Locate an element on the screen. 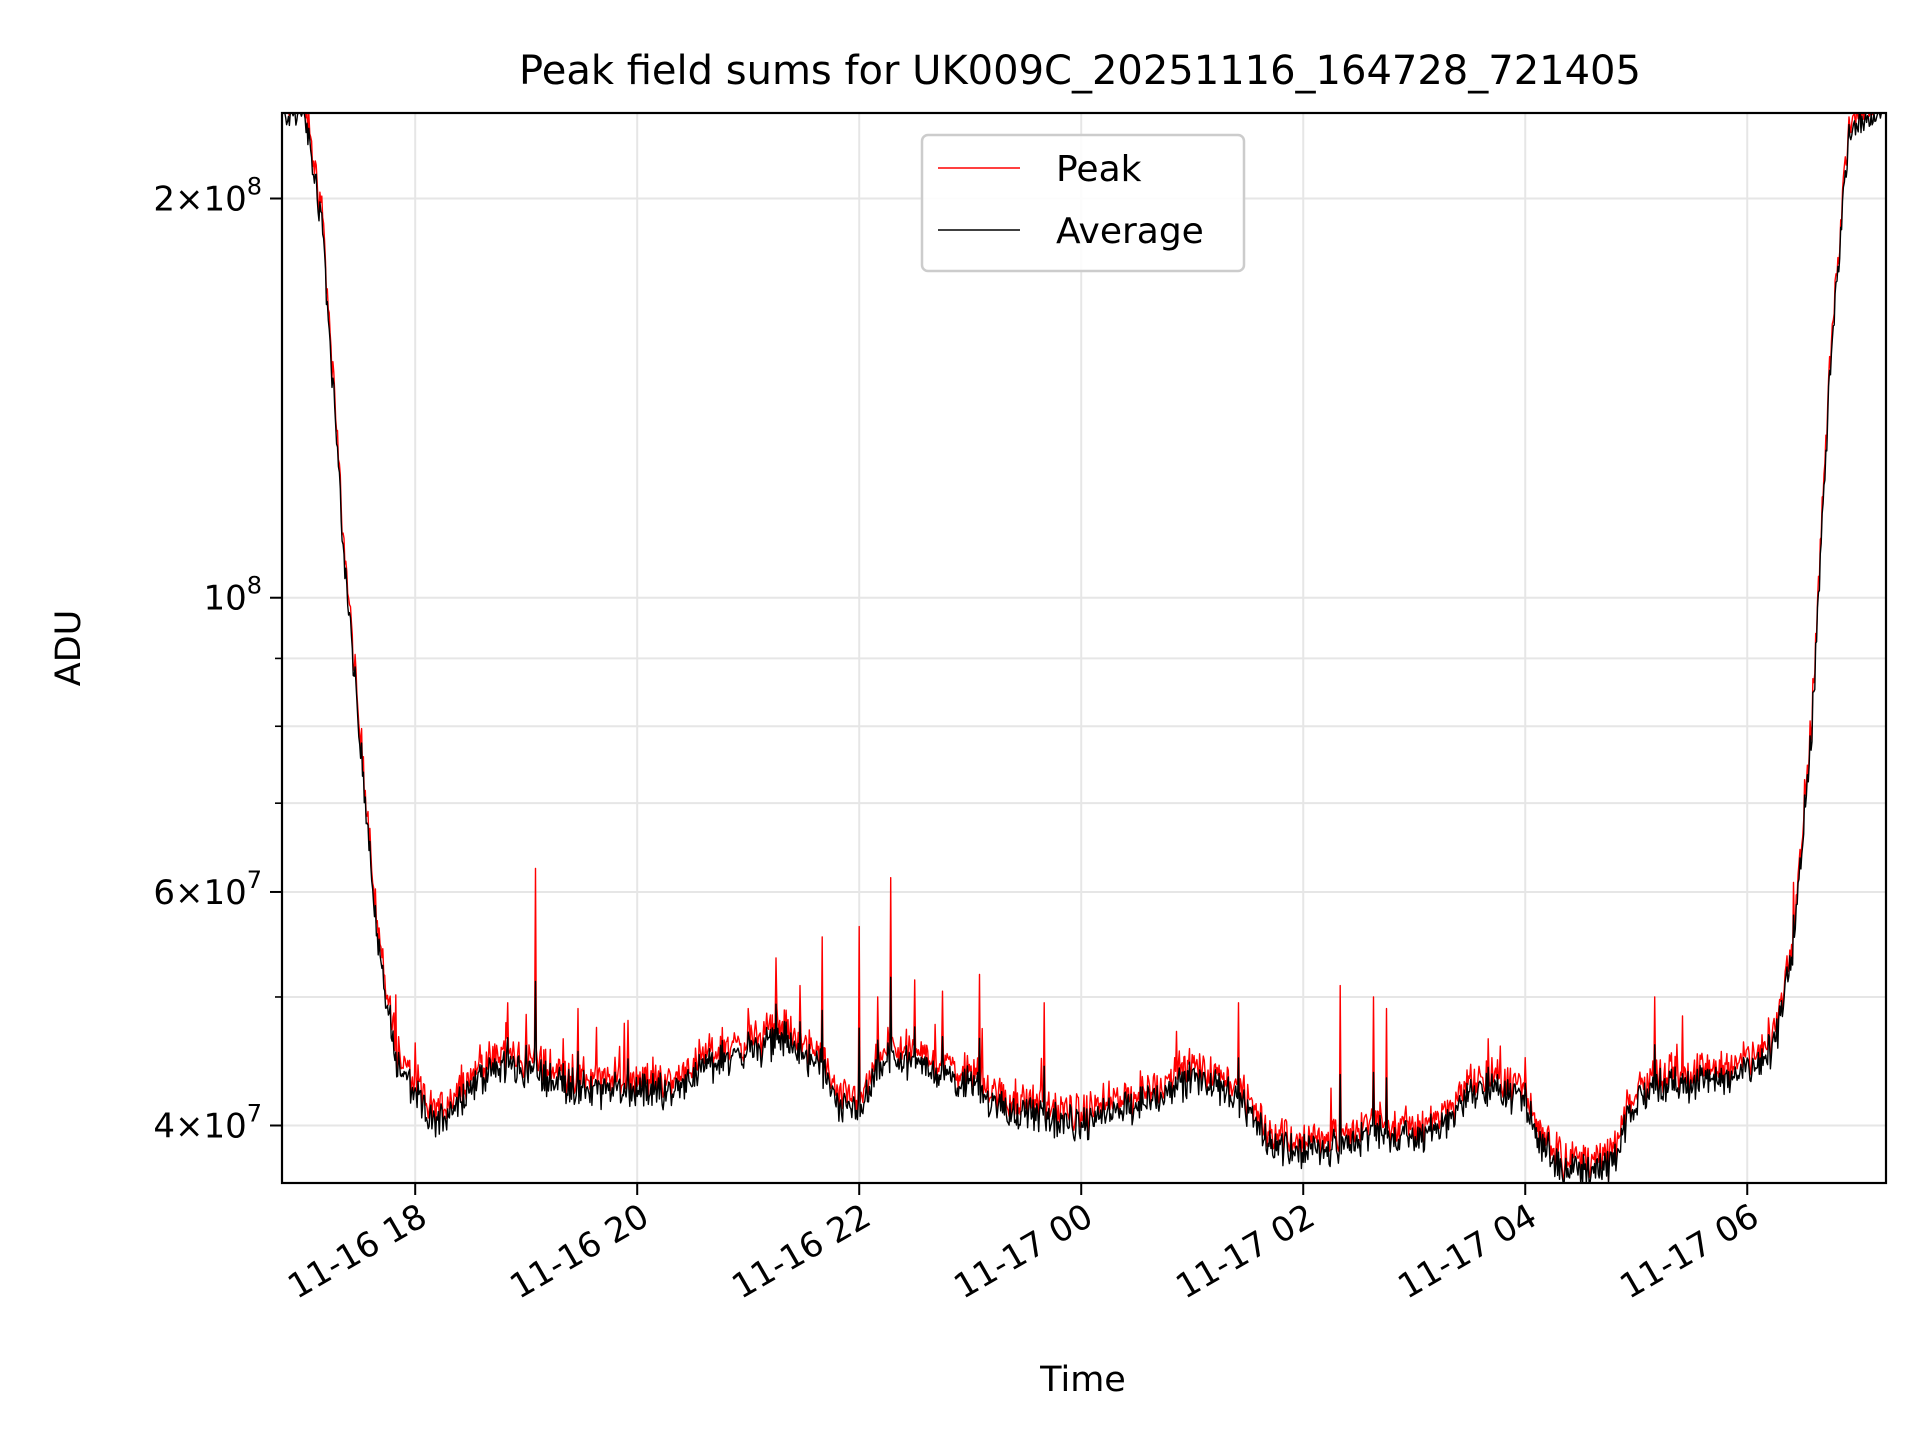 The width and height of the screenshot is (1920, 1440). y-axis-label: ADU is located at coordinates (69, 648).